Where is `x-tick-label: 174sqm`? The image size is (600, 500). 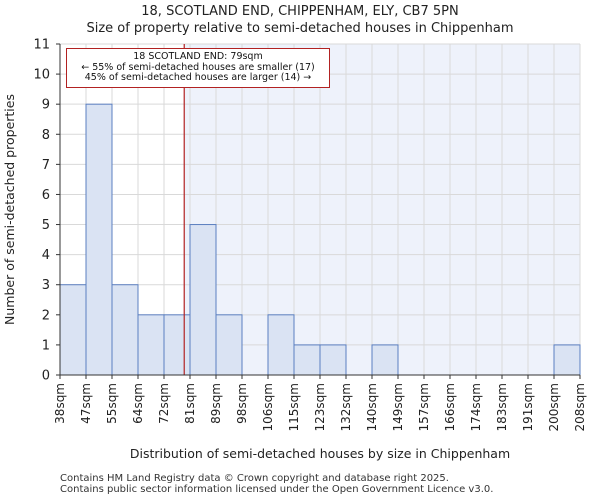 x-tick-label: 174sqm is located at coordinates (476, 407).